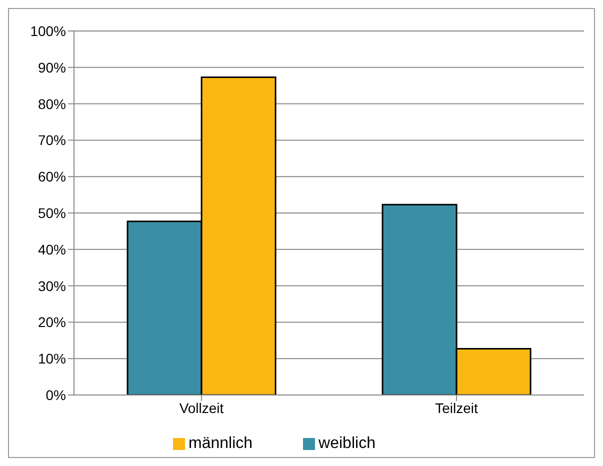 The height and width of the screenshot is (466, 603). Describe the element at coordinates (220, 443) in the screenshot. I see `legend-label: männlich` at that location.